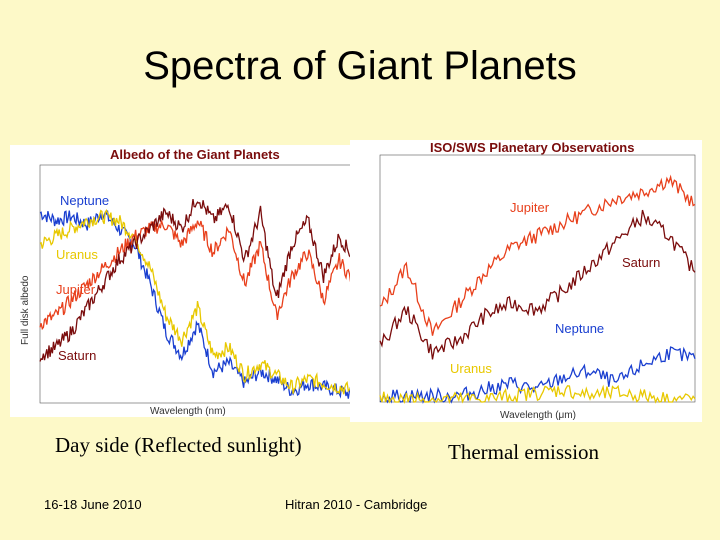 This screenshot has height=540, width=720. I want to click on series-line-neptune, so click(537, 375).